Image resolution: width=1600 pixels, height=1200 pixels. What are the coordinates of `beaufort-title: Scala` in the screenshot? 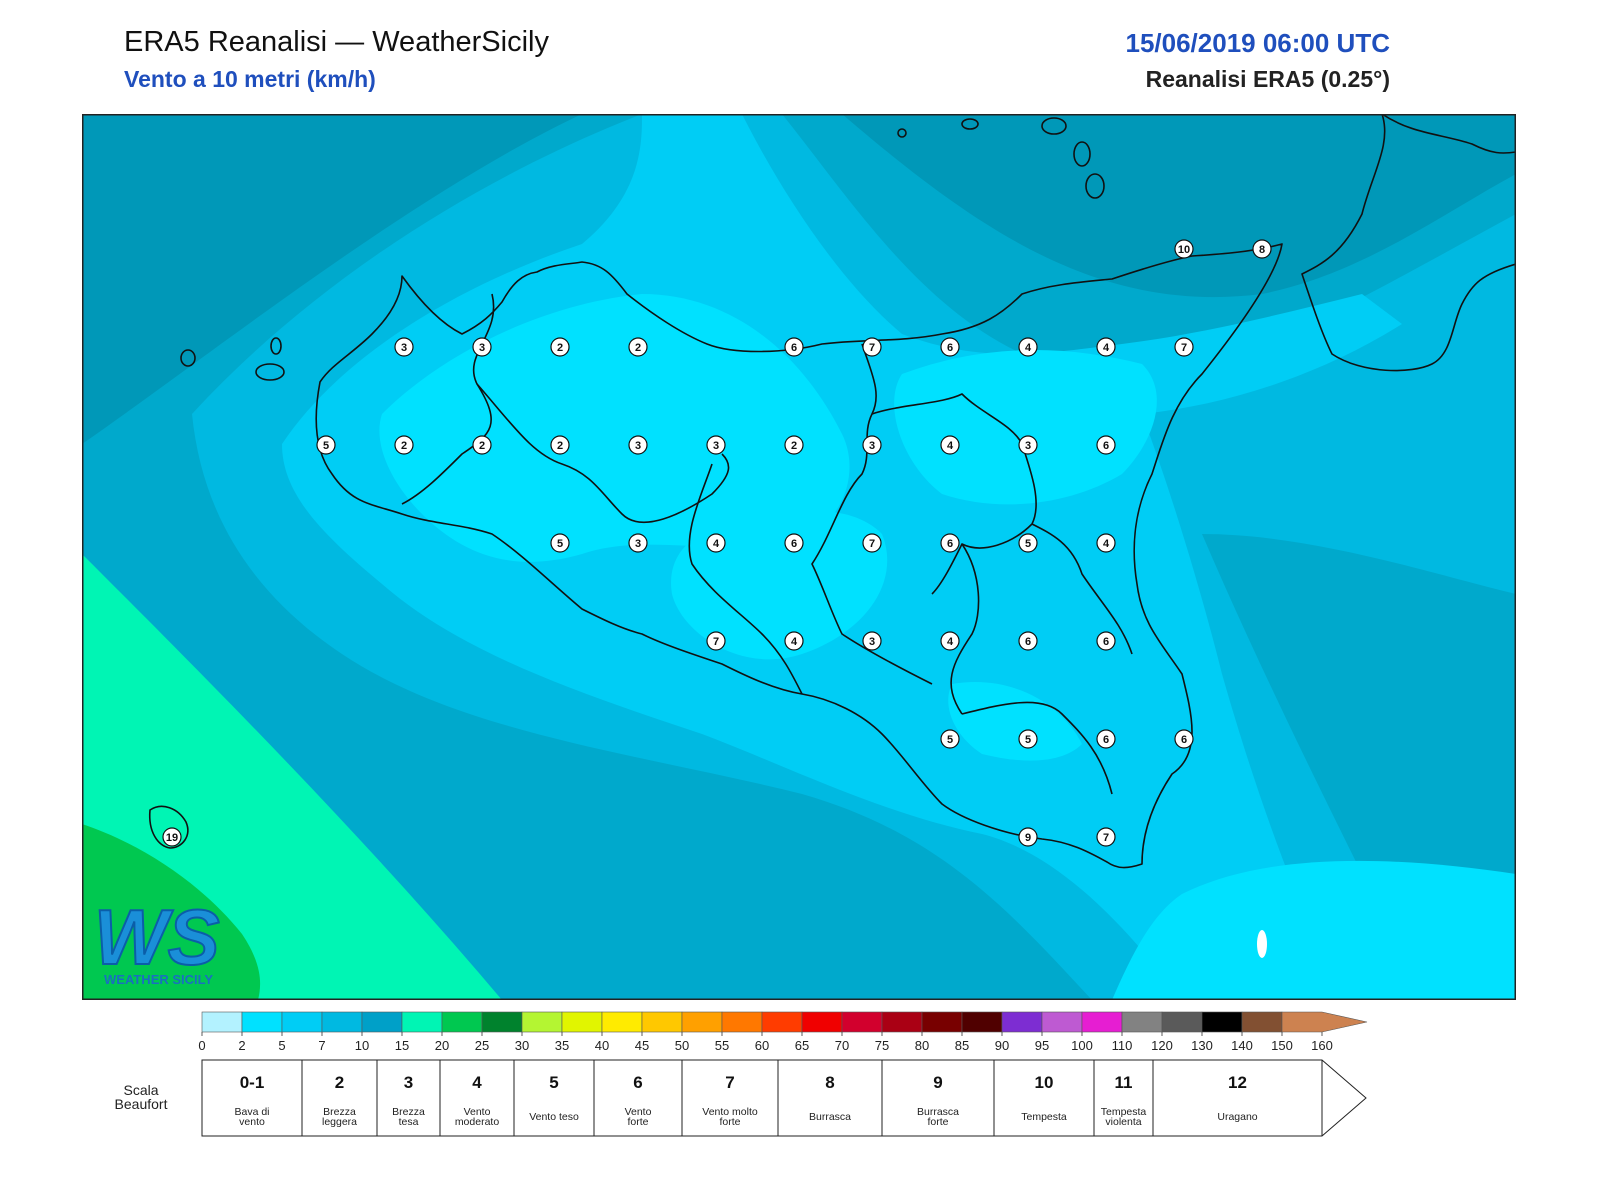 It's located at (140, 1090).